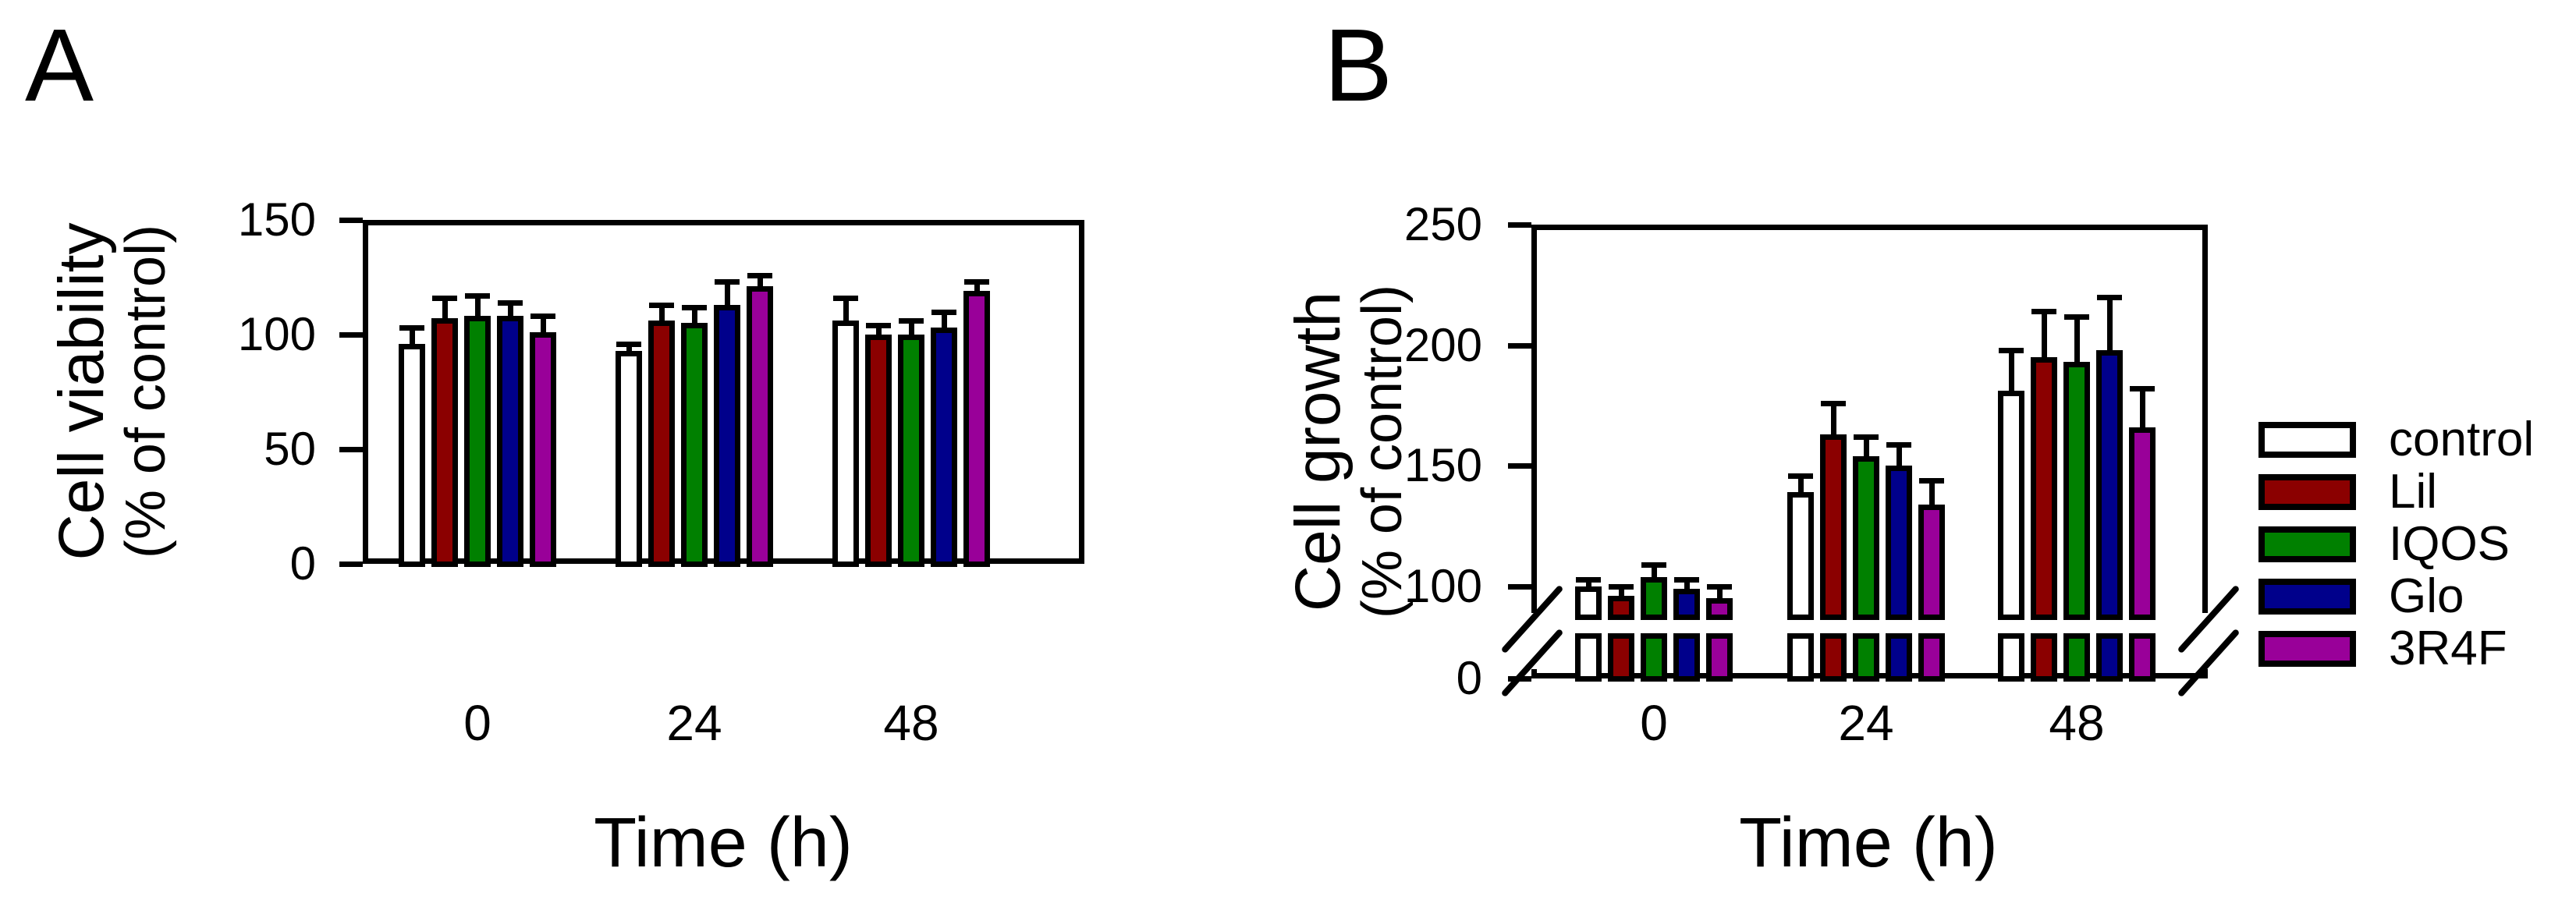 The image size is (2576, 914). Describe the element at coordinates (1899, 455) in the screenshot. I see `error-bar-Glo-24h` at that location.